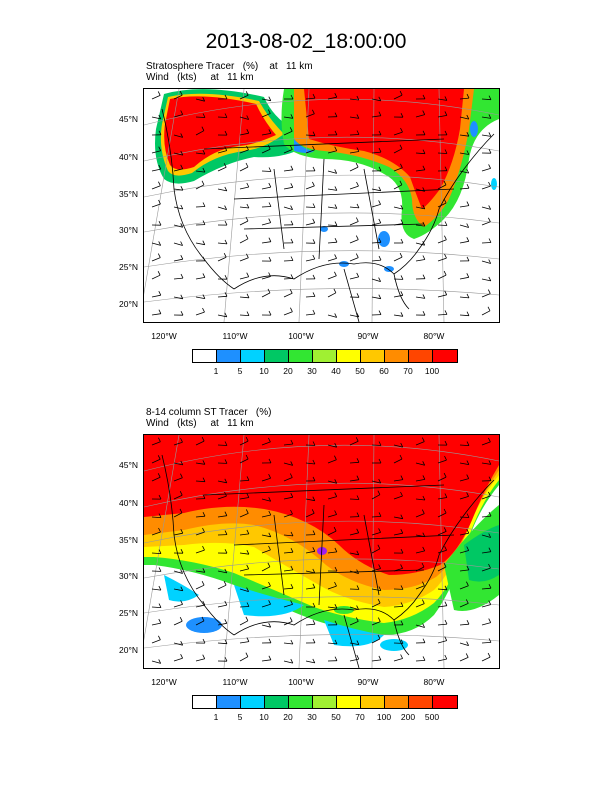  Describe the element at coordinates (128, 304) in the screenshot. I see `panel1-lat-20: 20°N` at that location.